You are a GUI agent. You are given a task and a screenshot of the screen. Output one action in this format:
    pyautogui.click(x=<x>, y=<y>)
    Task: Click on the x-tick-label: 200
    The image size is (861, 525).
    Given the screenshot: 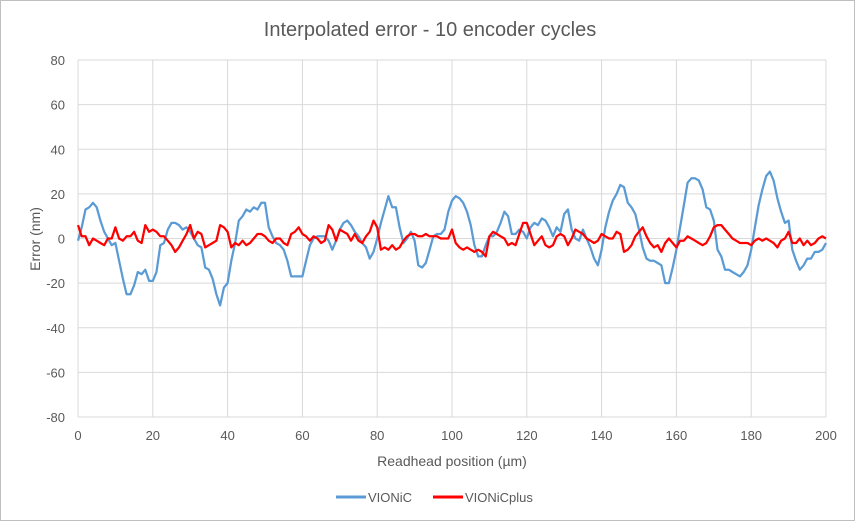 What is the action you would take?
    pyautogui.click(x=826, y=435)
    